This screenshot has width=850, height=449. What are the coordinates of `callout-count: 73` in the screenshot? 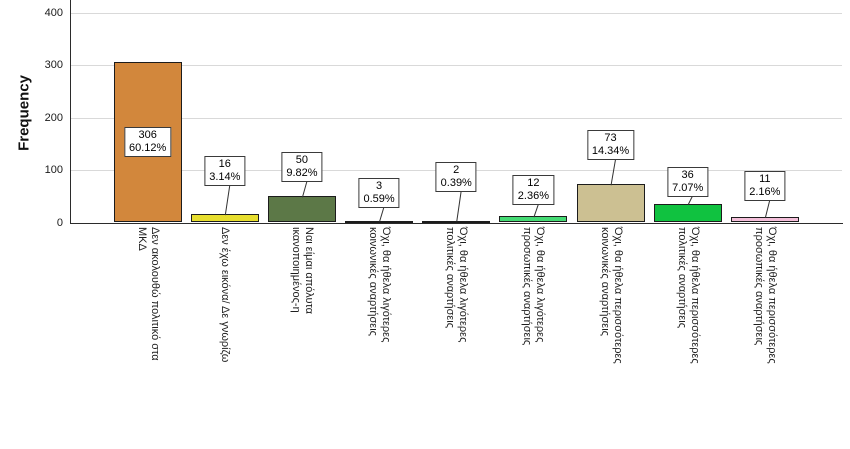 It's located at (610, 138).